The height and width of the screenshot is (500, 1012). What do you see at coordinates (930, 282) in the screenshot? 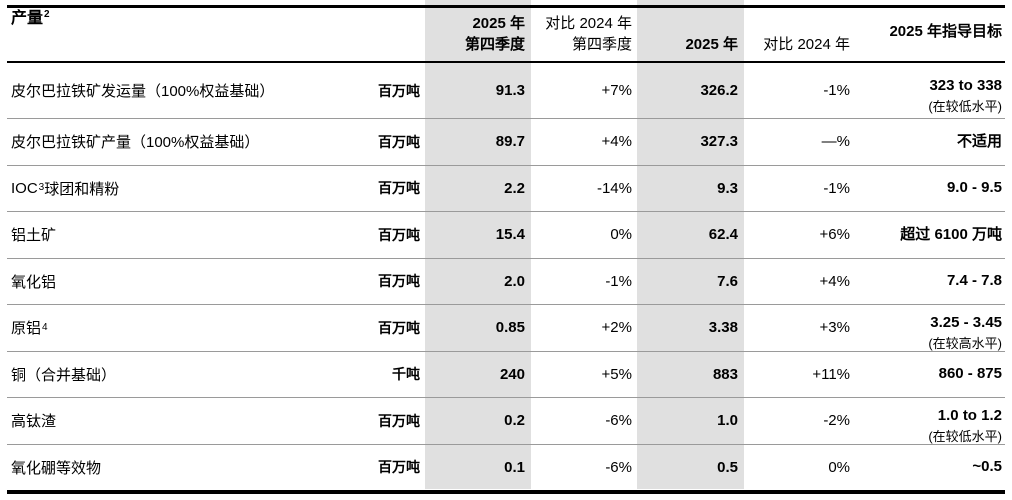
I see `guidance-cell: 7.4 - 7.8` at bounding box center [930, 282].